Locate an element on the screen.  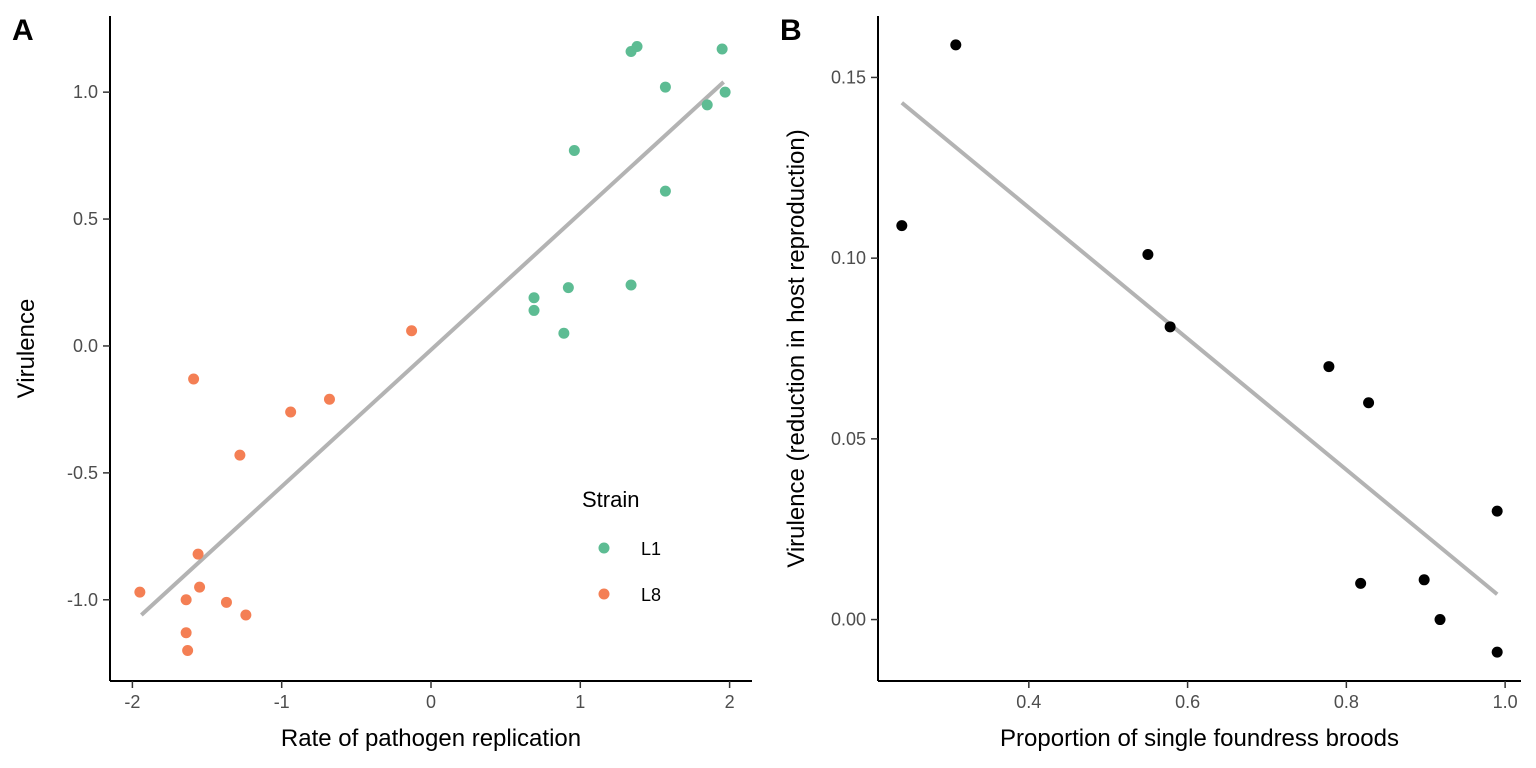
y-tick-label: 0.5 is located at coordinates (85, 219).